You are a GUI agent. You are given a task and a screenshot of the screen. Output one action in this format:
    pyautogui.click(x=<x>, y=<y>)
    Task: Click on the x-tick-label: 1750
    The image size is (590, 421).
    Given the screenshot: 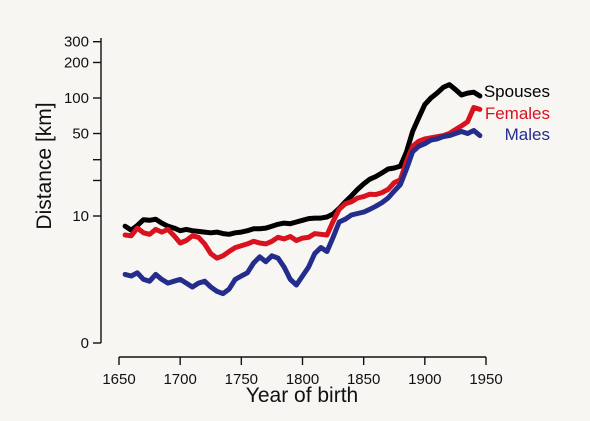 What is the action you would take?
    pyautogui.click(x=241, y=379)
    